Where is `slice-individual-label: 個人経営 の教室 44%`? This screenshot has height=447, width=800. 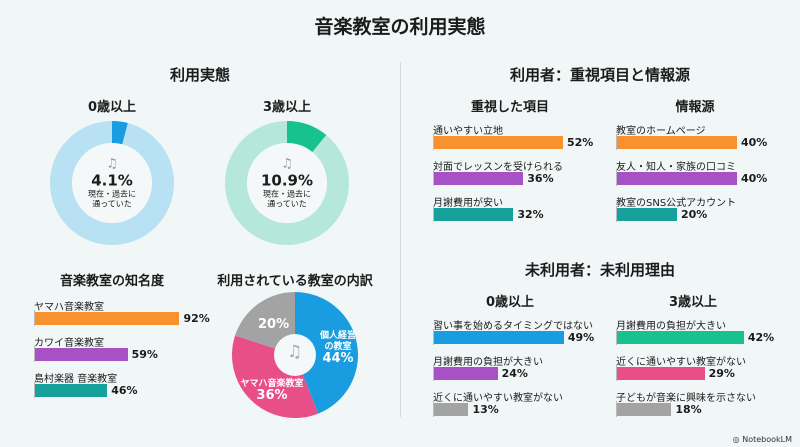 slice-individual-label: 個人経営 の教室 44% is located at coordinates (338, 348).